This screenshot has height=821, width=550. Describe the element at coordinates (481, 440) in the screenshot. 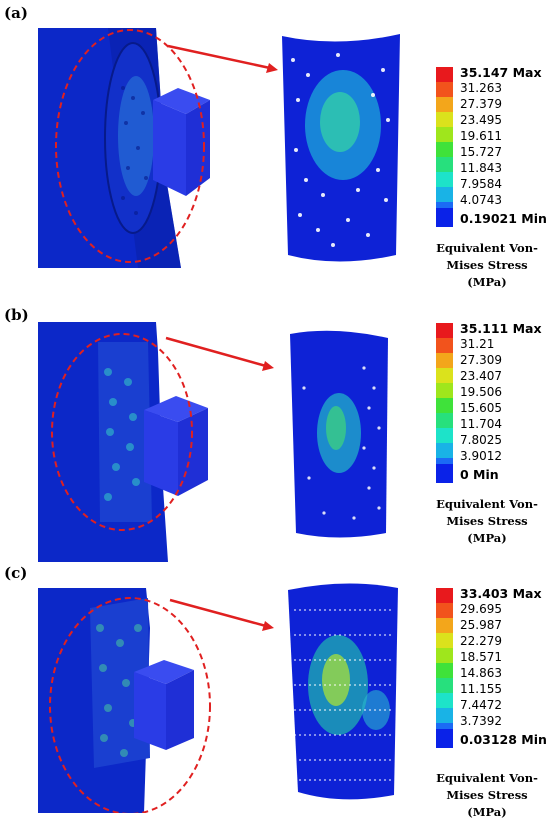

I see `legend-tick: 7.8025` at that location.